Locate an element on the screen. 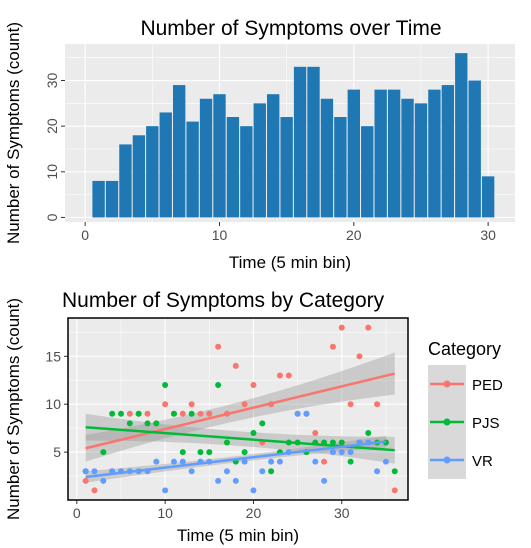 The image size is (531, 548). histogram-x-axis-label: Time (5 min bin) is located at coordinates (290, 262).